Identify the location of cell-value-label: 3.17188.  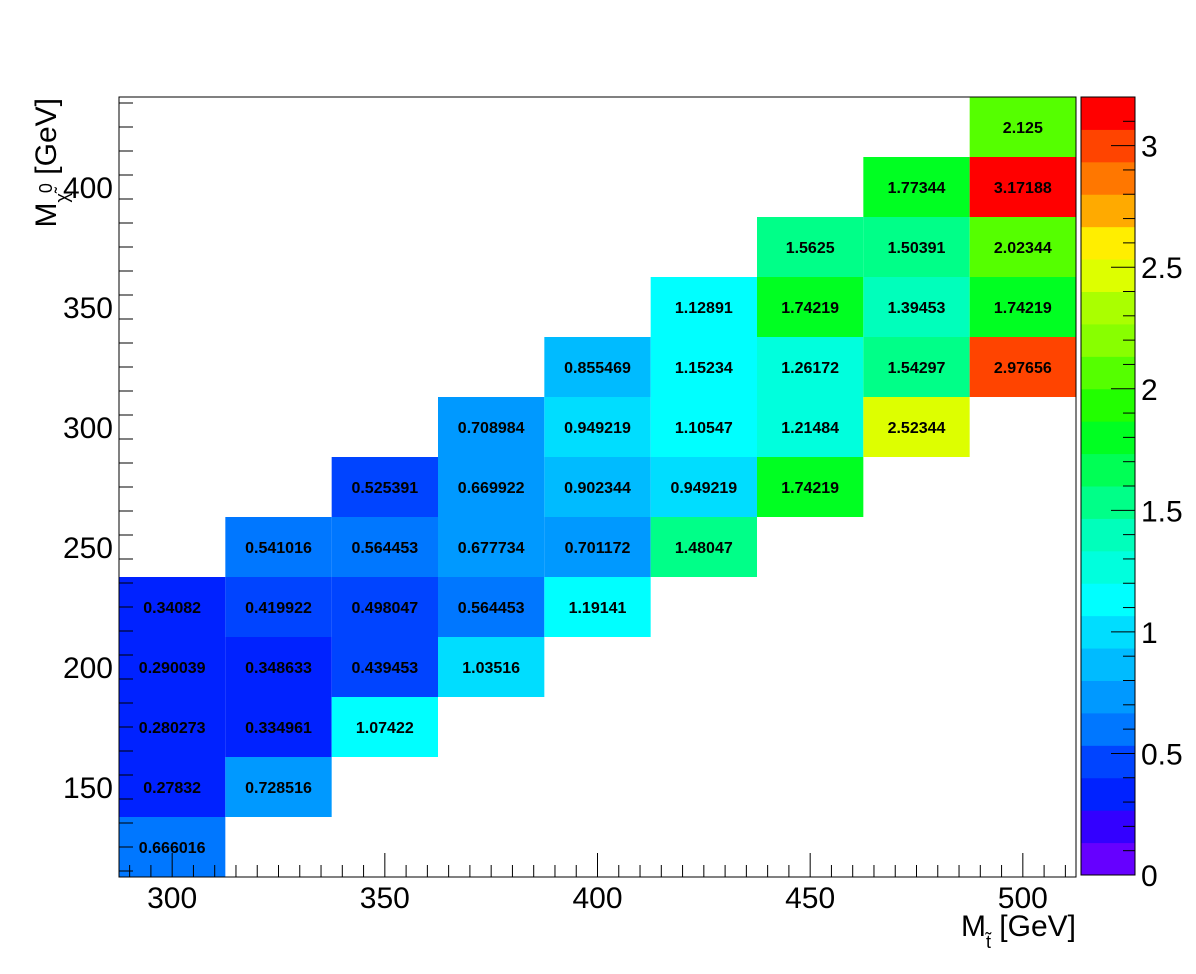
(1023, 188).